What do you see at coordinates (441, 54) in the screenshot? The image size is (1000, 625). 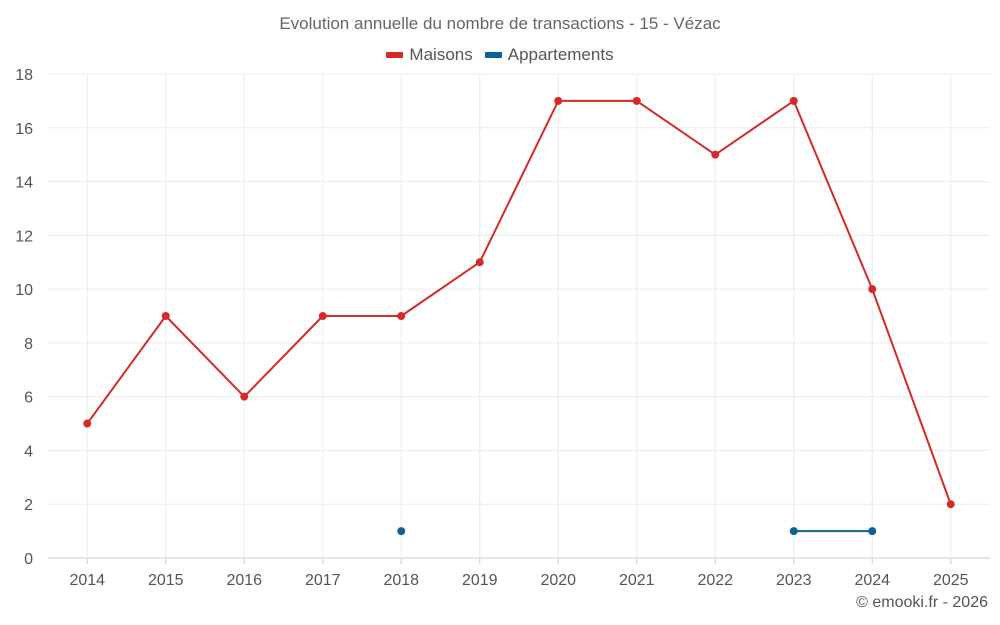 I see `legend-label-maisons: Maisons` at bounding box center [441, 54].